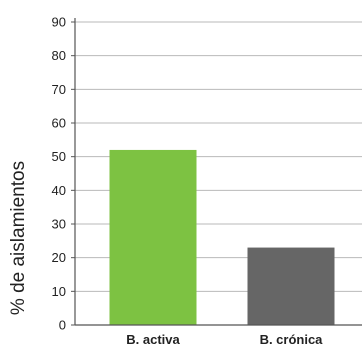 Image resolution: width=362 pixels, height=350 pixels. I want to click on y-tick-label: 0, so click(62, 325).